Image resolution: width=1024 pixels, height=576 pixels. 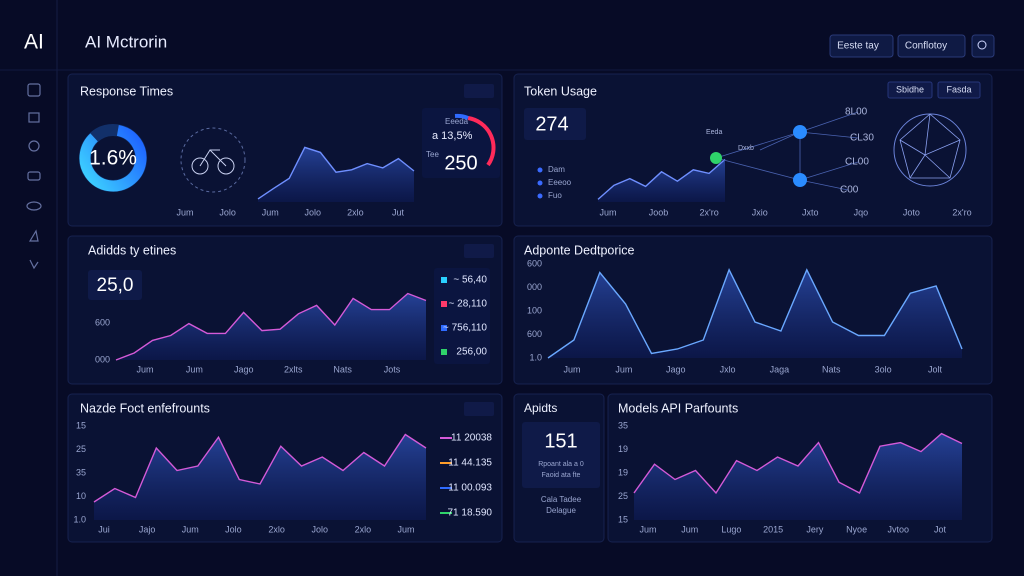 I want to click on logo: AI, so click(x=34, y=42).